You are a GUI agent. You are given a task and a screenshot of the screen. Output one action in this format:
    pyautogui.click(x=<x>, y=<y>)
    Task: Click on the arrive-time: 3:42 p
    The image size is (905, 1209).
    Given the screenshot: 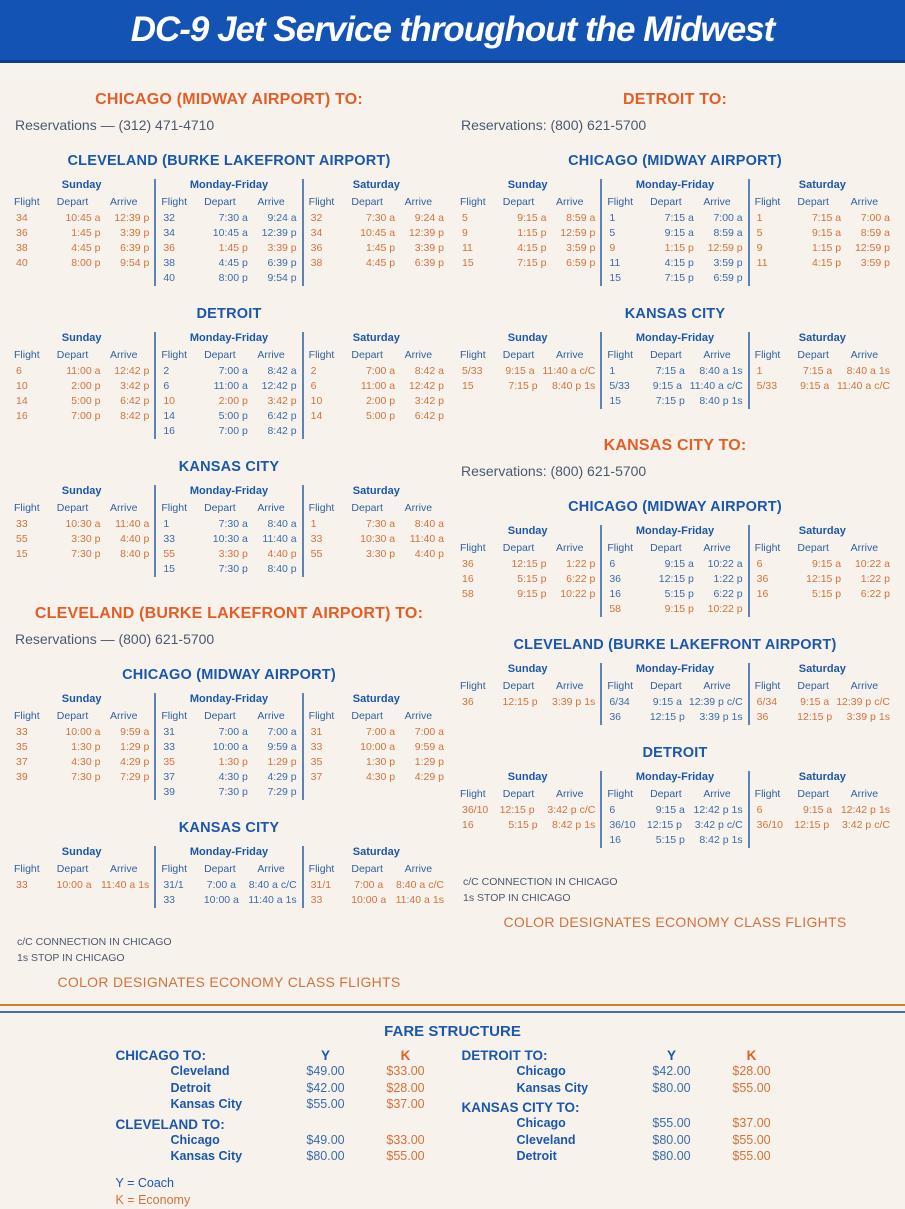 What is the action you would take?
    pyautogui.click(x=709, y=825)
    